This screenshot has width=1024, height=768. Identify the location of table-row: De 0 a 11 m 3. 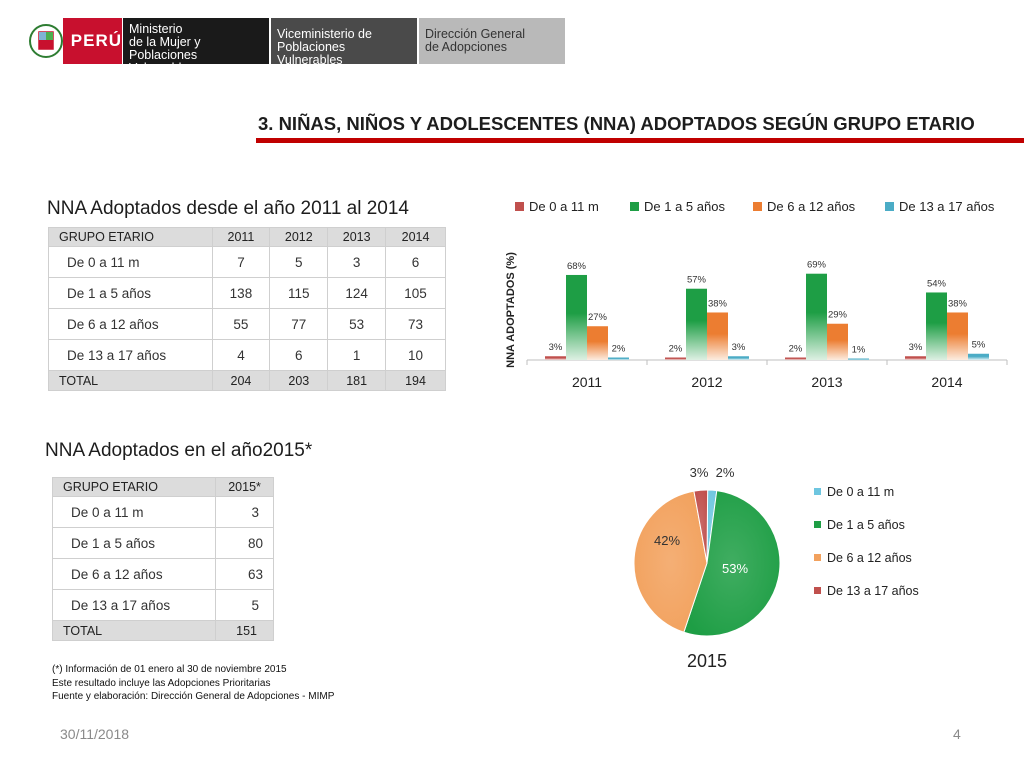
(162, 512).